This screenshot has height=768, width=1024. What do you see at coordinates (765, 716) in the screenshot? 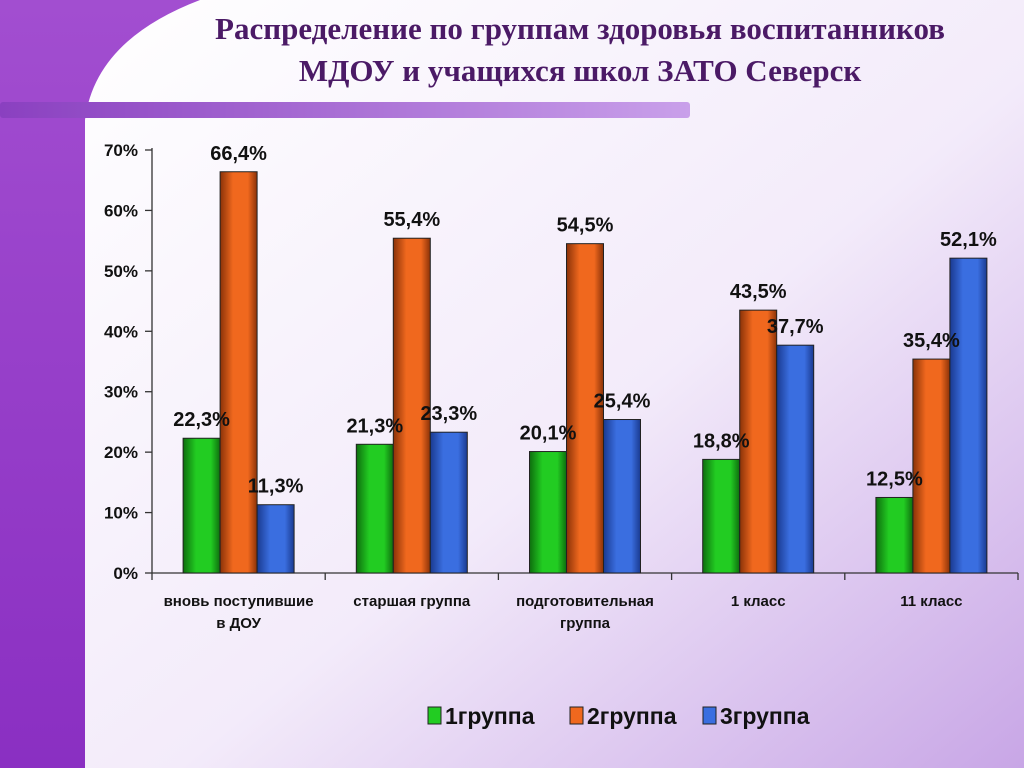
I see `legend-label: 3группа` at bounding box center [765, 716].